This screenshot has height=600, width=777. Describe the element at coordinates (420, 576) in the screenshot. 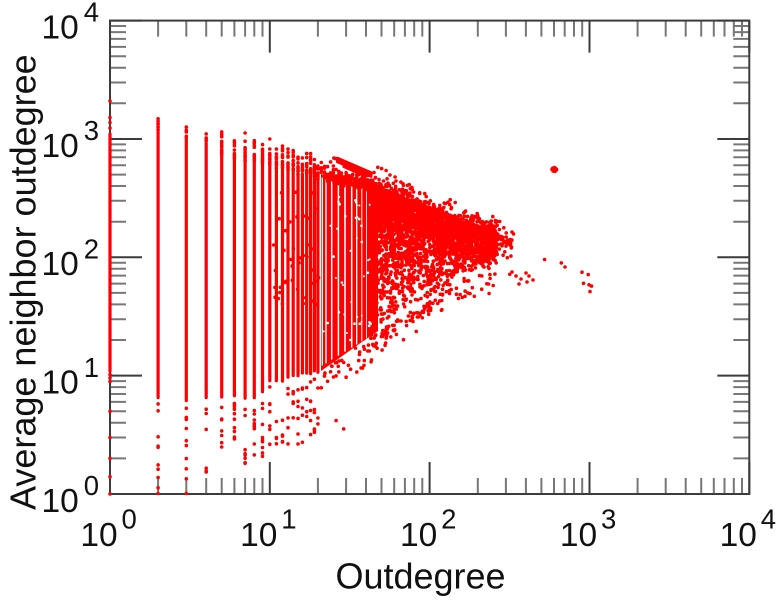

I see `svg-text: Outdegree` at that location.